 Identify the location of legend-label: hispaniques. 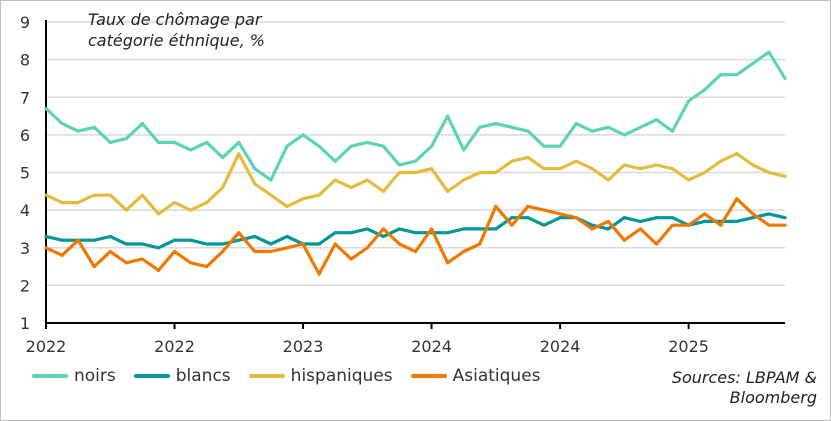
(341, 376).